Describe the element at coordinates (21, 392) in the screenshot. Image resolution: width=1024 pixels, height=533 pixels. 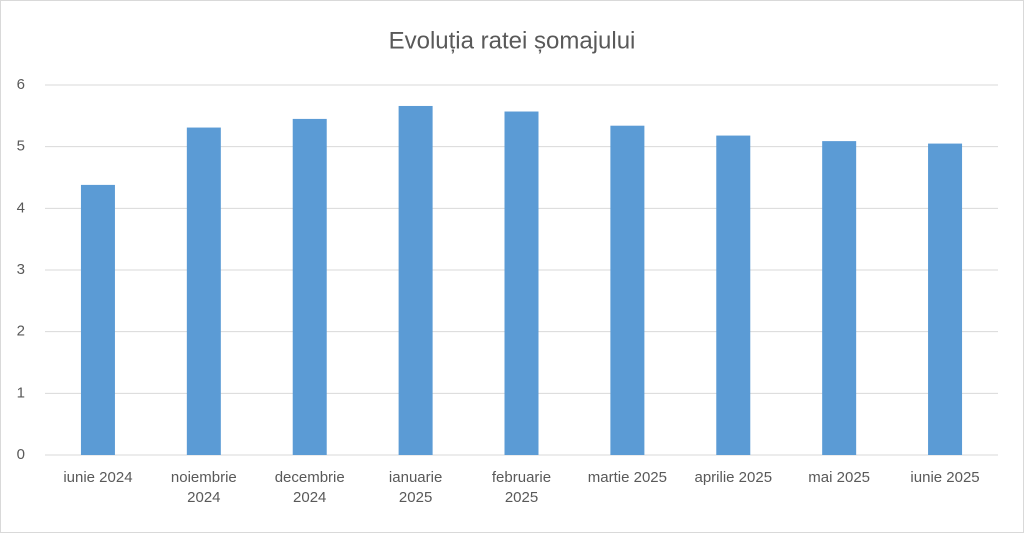
I see `y-tick-label: 1` at that location.